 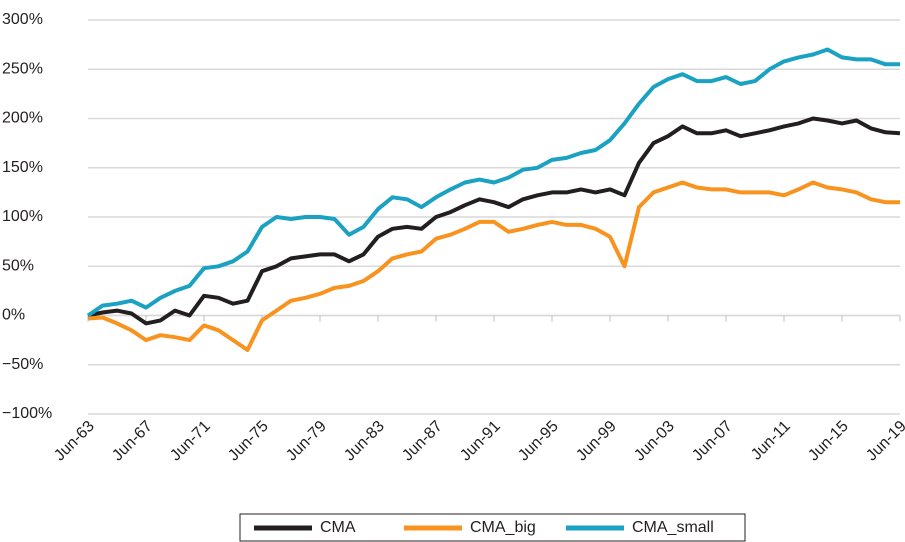 What do you see at coordinates (338, 527) in the screenshot?
I see `legend-label: CMA` at bounding box center [338, 527].